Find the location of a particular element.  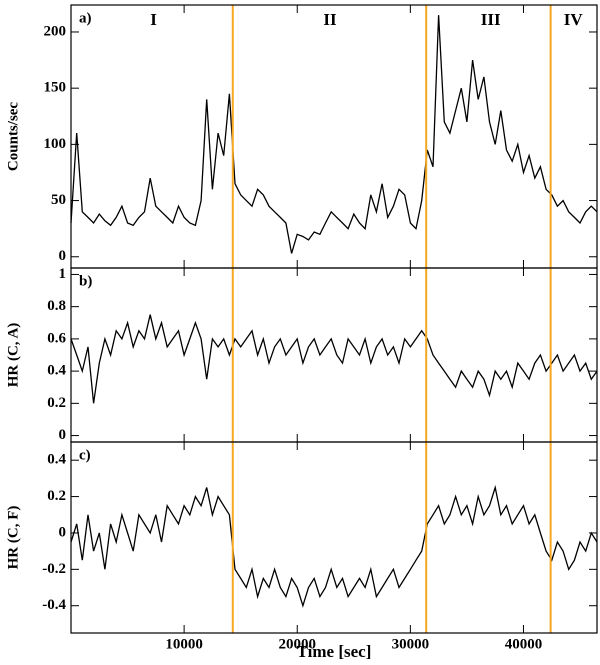

y-tick-label: 1 is located at coordinates (63, 274).